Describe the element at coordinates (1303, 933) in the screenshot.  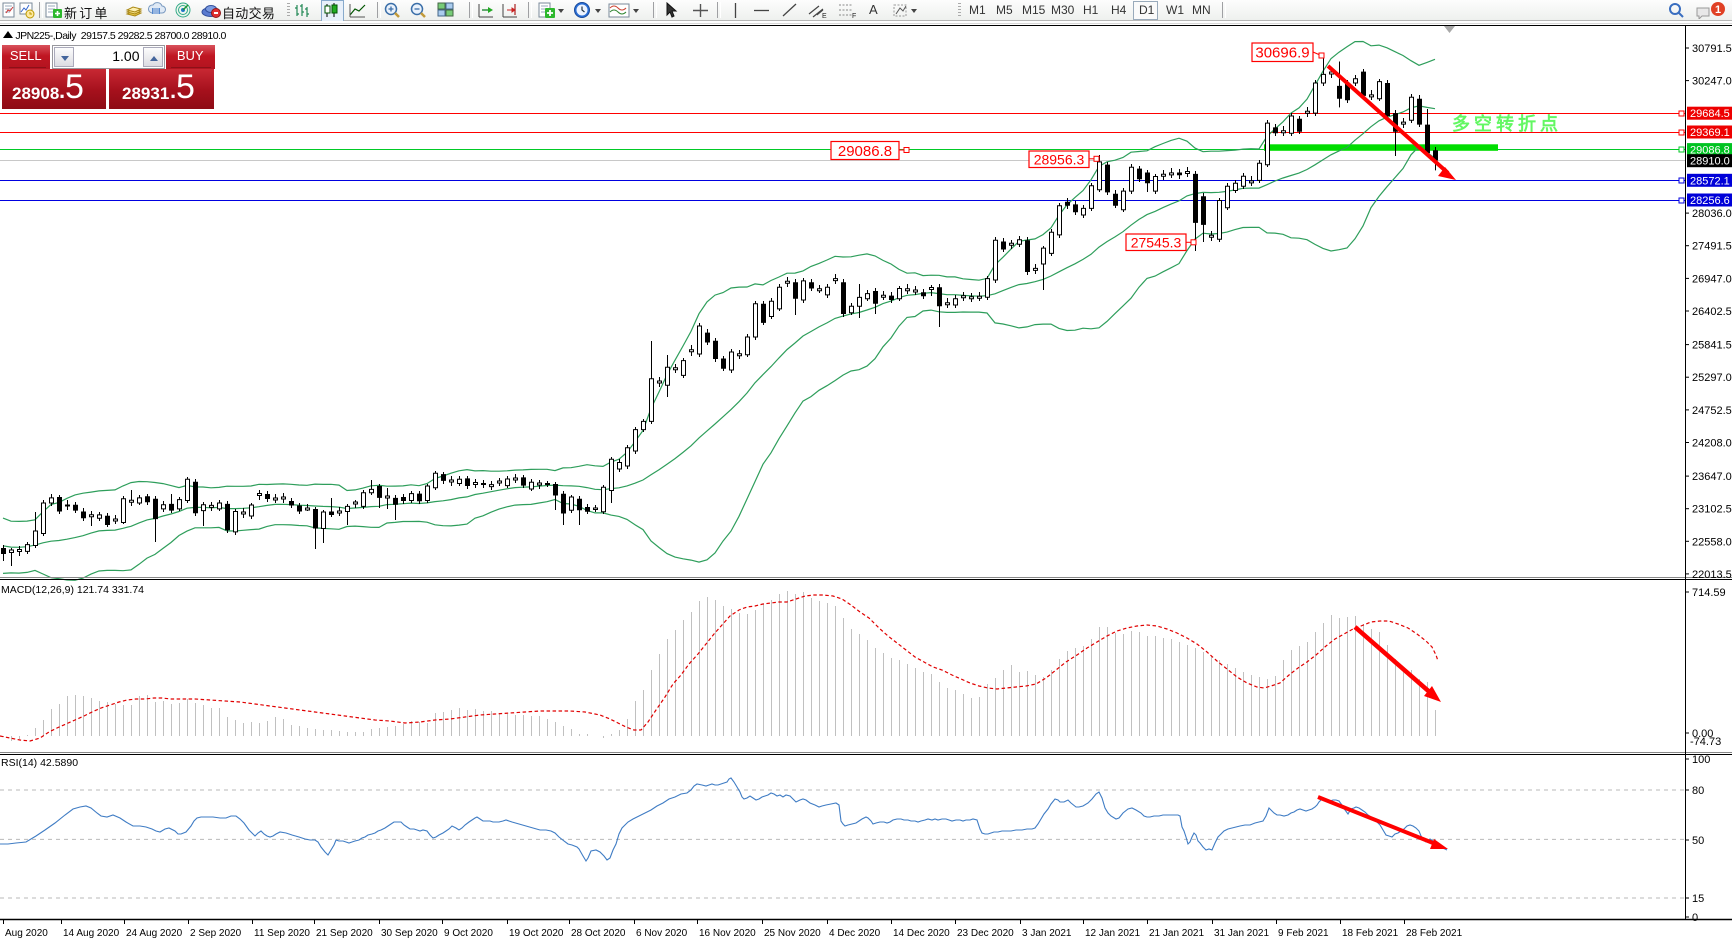
I see `svg-text: 9 Feb 2021` at that location.